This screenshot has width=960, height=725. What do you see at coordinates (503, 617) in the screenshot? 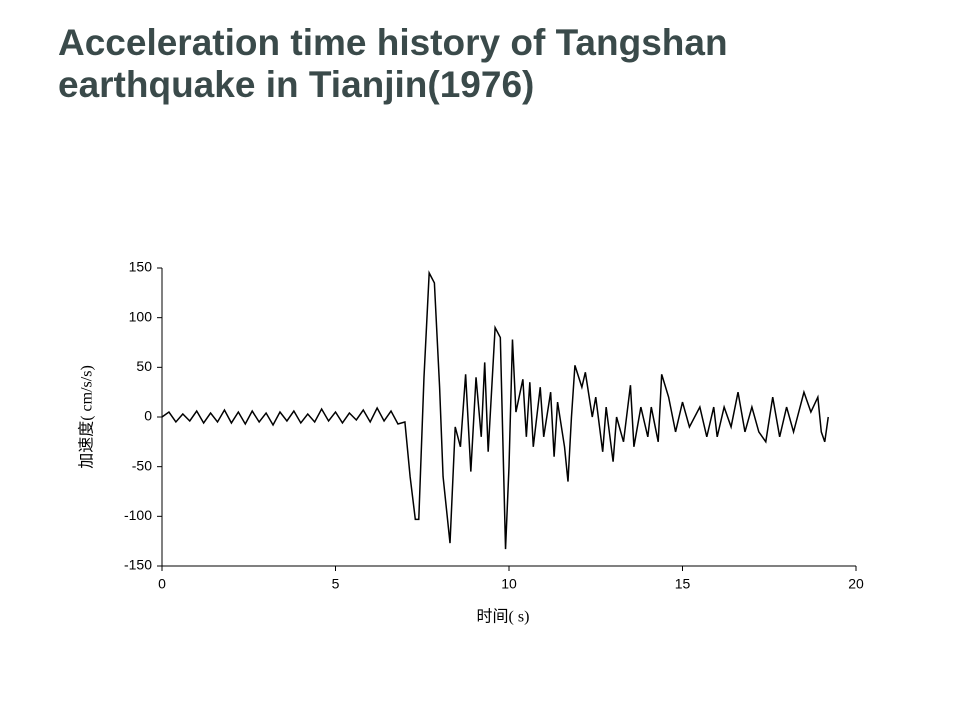
I see `x-axis-label: 时间( s)` at bounding box center [503, 617].